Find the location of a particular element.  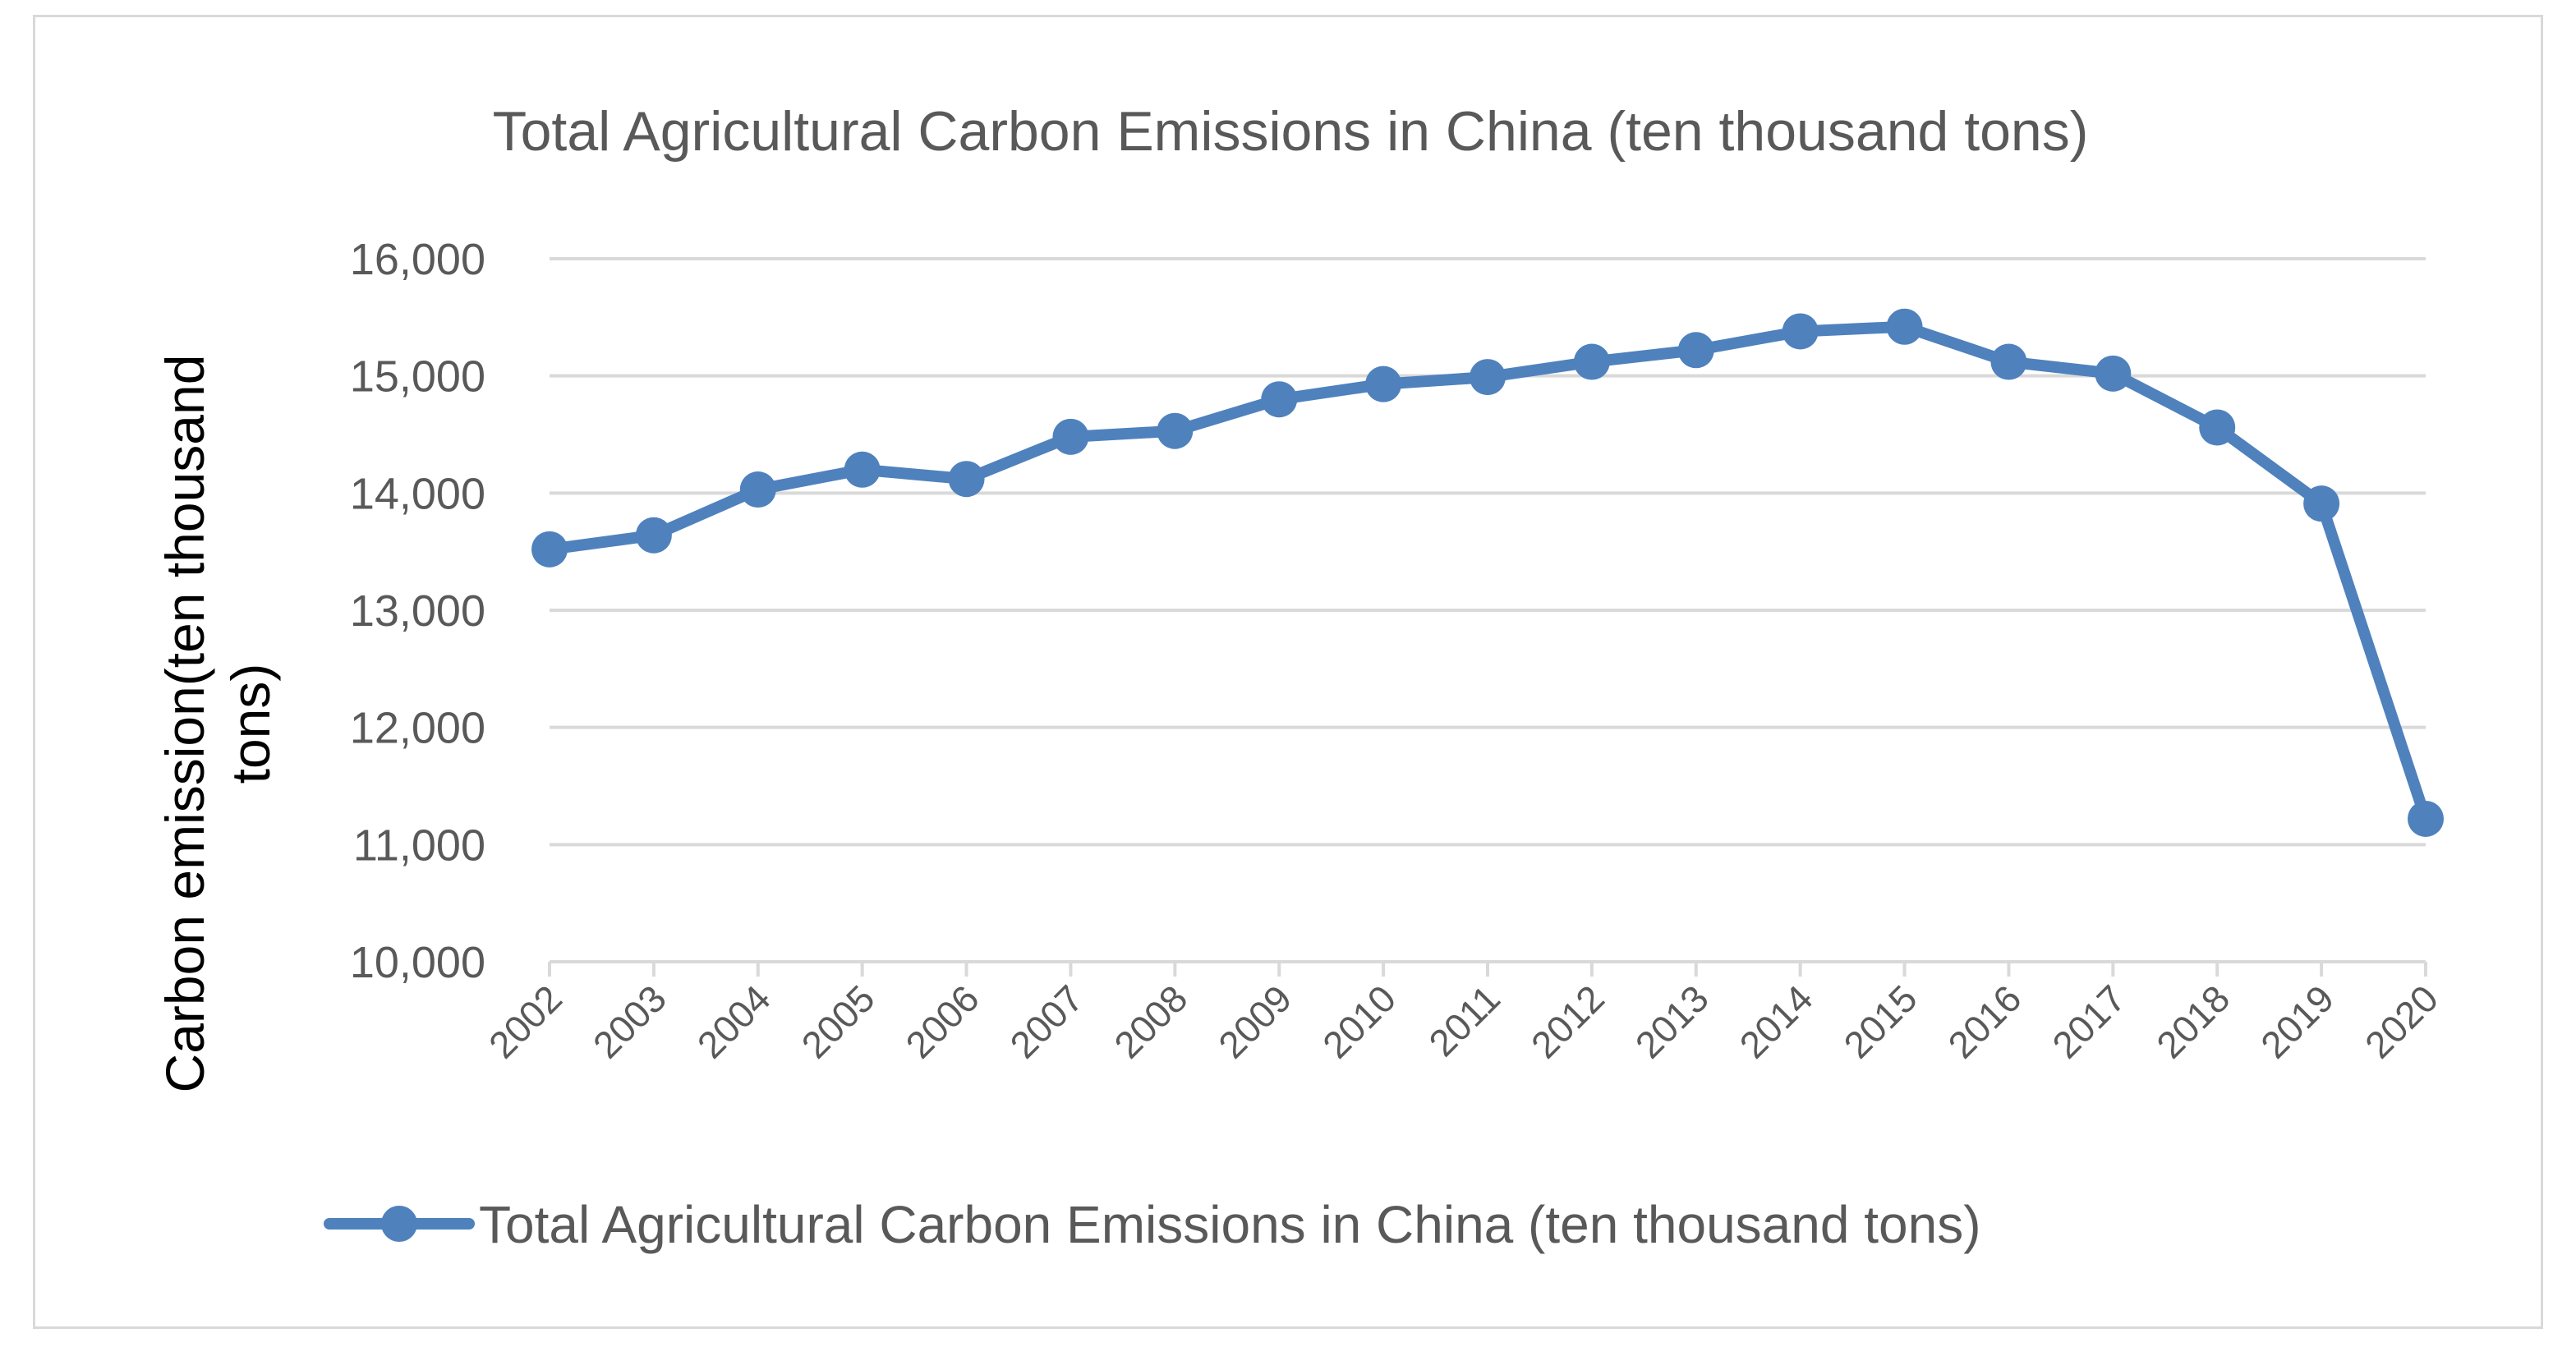

y-axis-label-line-1: Carbon emission(ten thousand is located at coordinates (184, 724).